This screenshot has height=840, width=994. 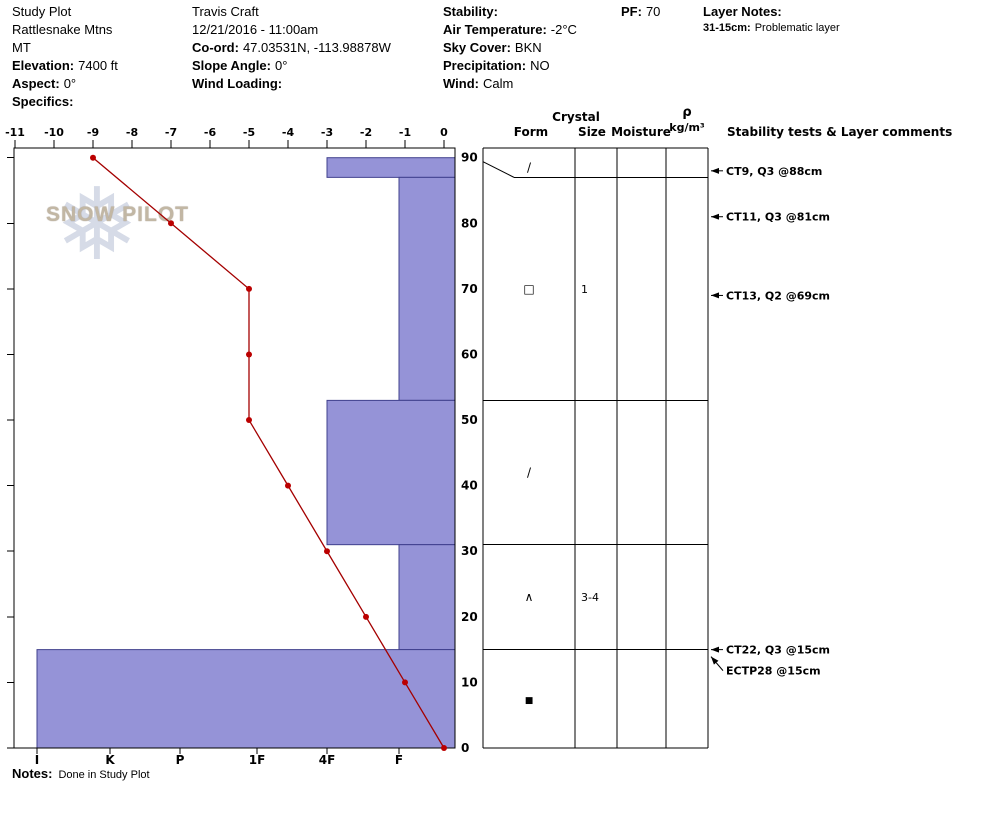 What do you see at coordinates (104, 775) in the screenshot?
I see `notes-value: Done in Study Plot` at bounding box center [104, 775].